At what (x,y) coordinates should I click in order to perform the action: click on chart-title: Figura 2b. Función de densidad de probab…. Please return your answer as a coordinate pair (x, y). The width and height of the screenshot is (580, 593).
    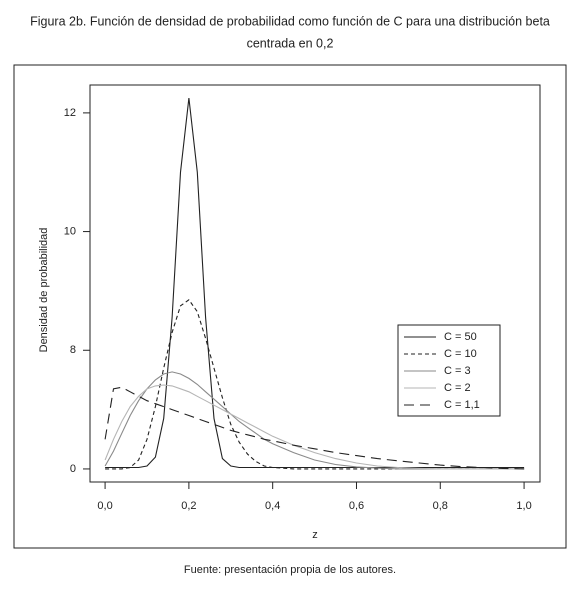
    Looking at the image, I should click on (290, 21).